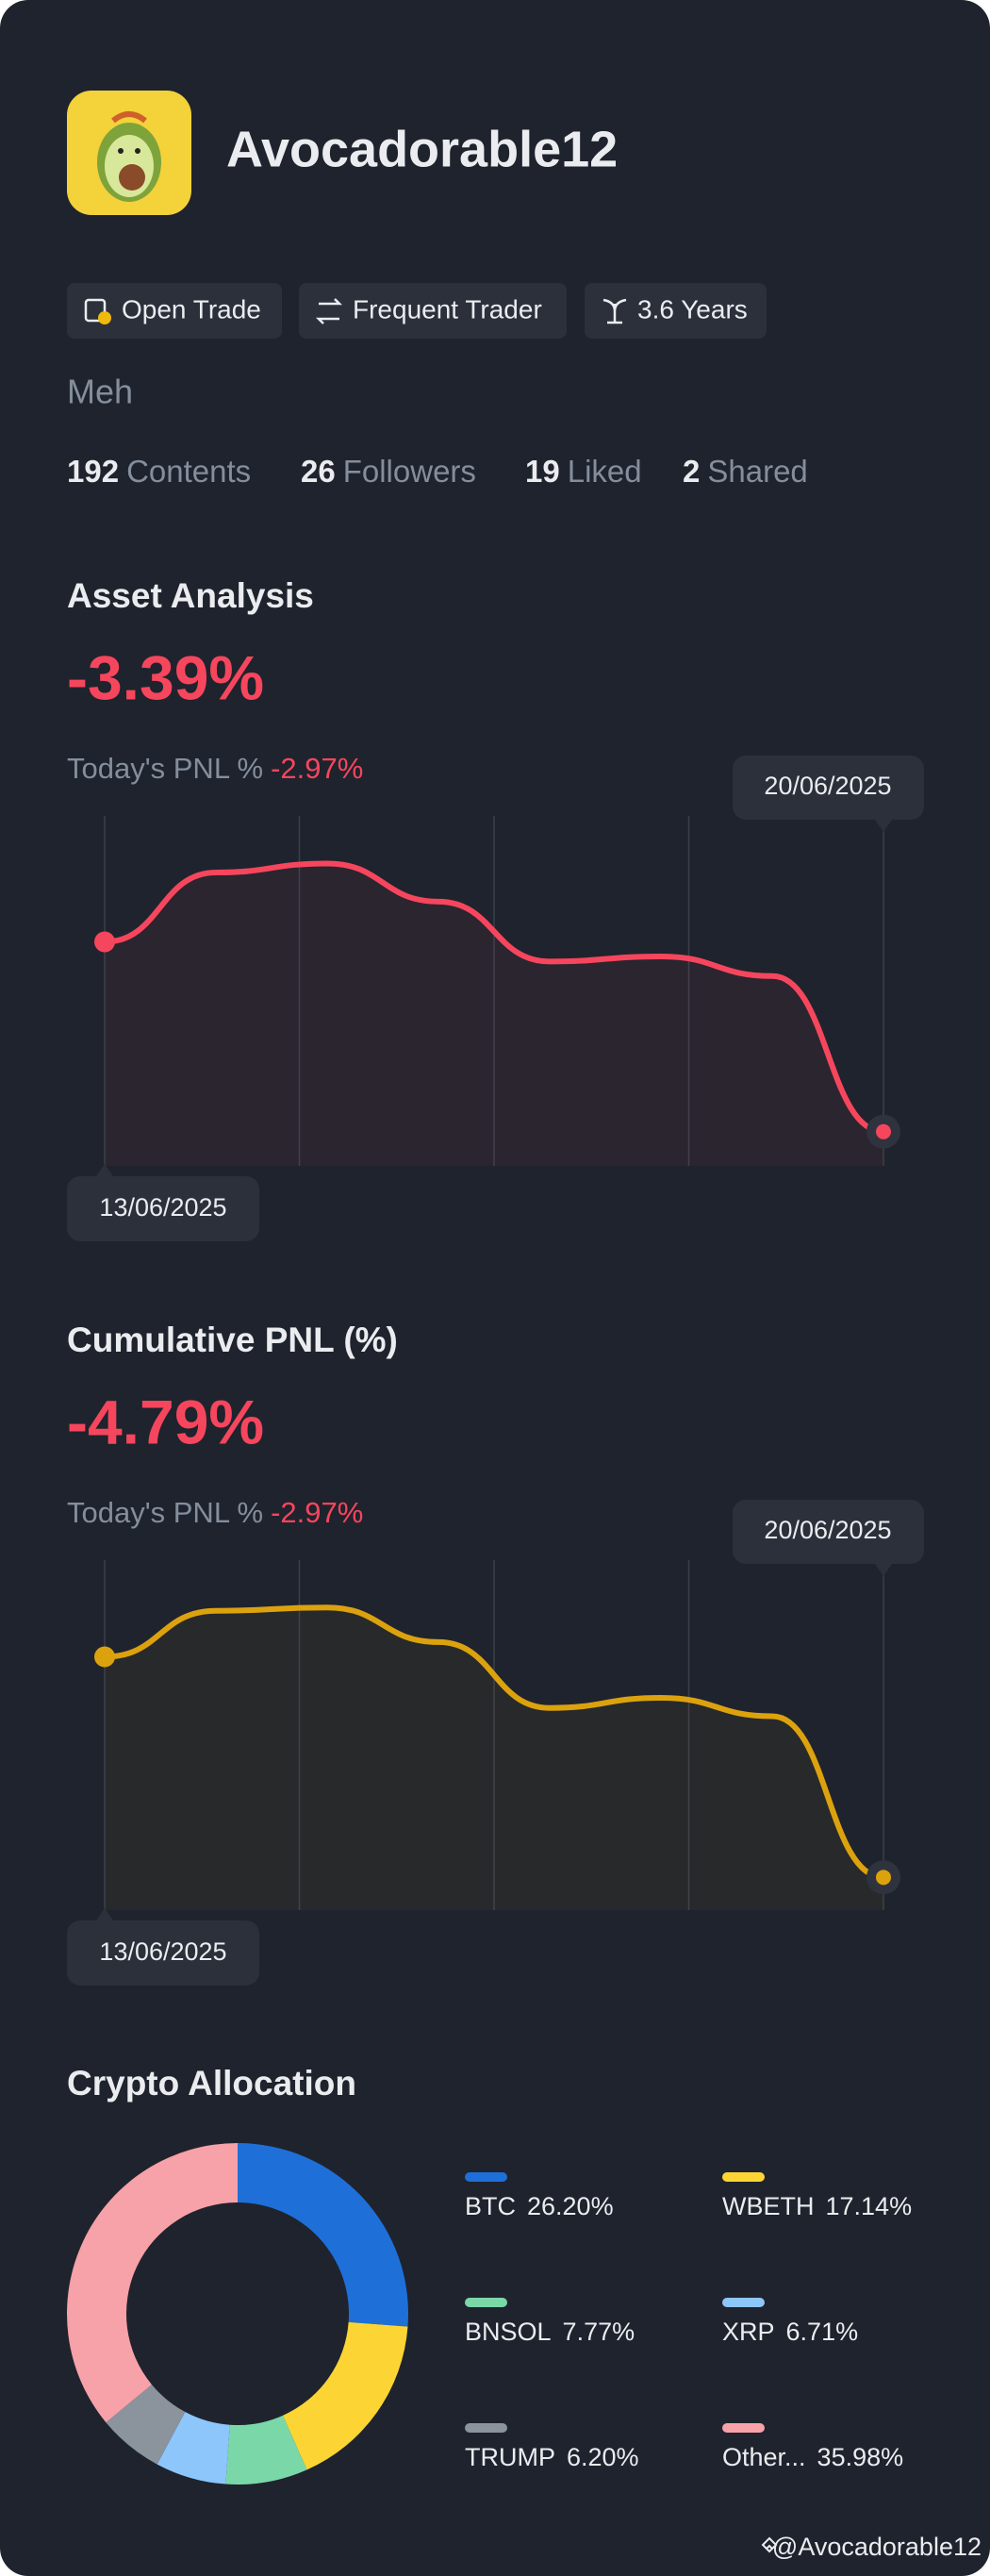 The width and height of the screenshot is (990, 2576). Describe the element at coordinates (490, 2206) in the screenshot. I see `legend-name: BTC` at that location.